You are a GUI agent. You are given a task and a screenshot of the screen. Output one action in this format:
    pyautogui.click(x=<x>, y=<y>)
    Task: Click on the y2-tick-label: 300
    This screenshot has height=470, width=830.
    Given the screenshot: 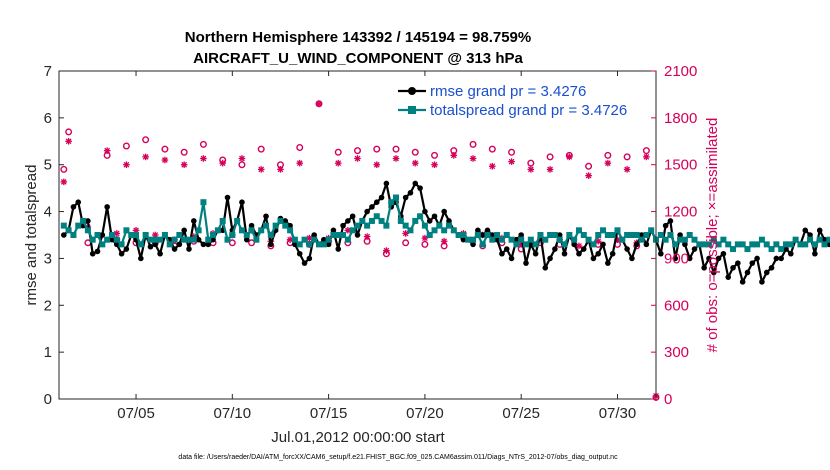 What is the action you would take?
    pyautogui.click(x=676, y=352)
    